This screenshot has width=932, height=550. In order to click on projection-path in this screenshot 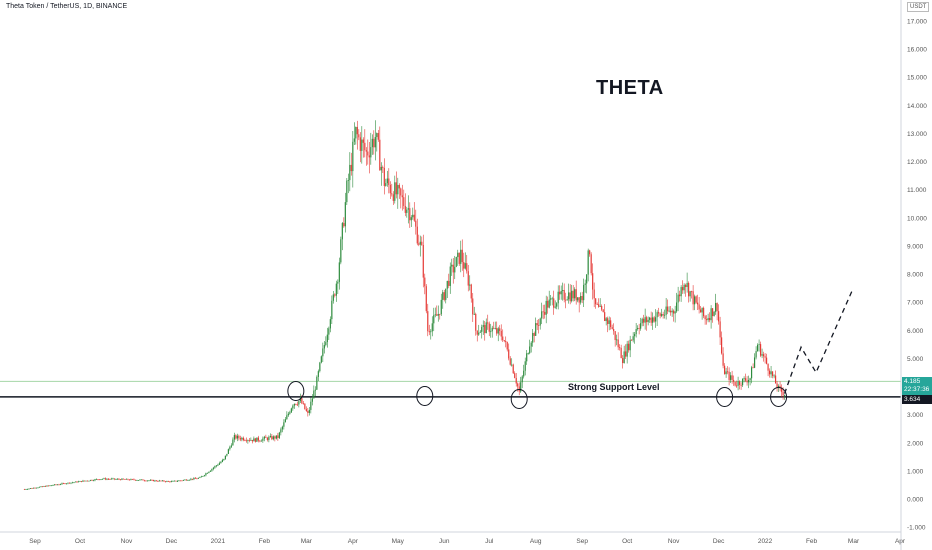, I will do `click(818, 342)`.